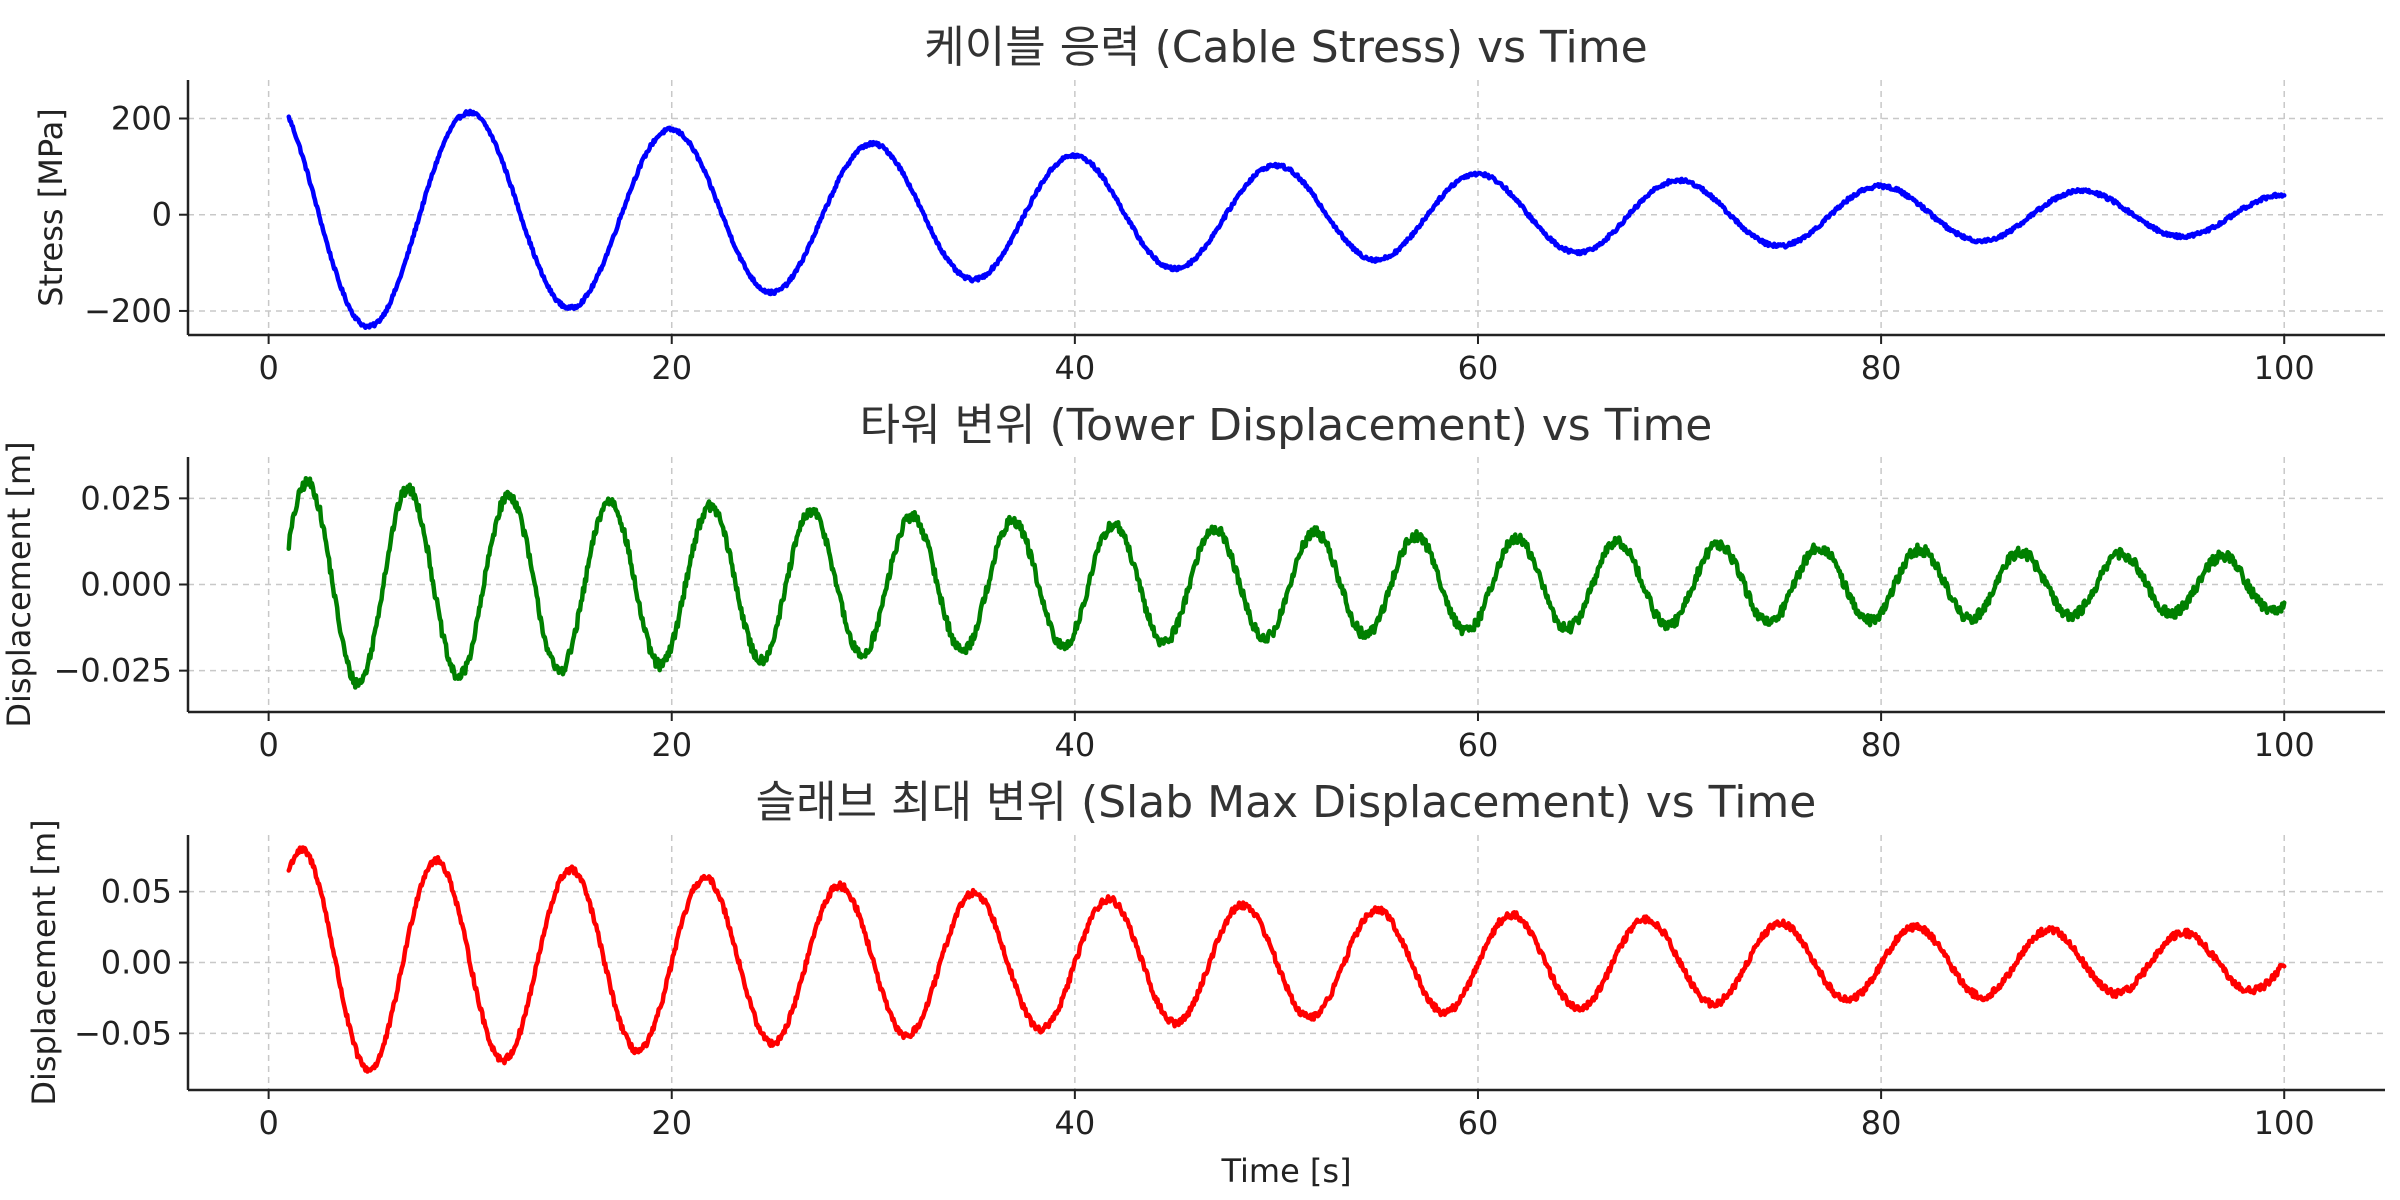 The width and height of the screenshot is (2400, 1200). What do you see at coordinates (126, 585) in the screenshot?
I see `y-tick-label: 0.000` at bounding box center [126, 585].